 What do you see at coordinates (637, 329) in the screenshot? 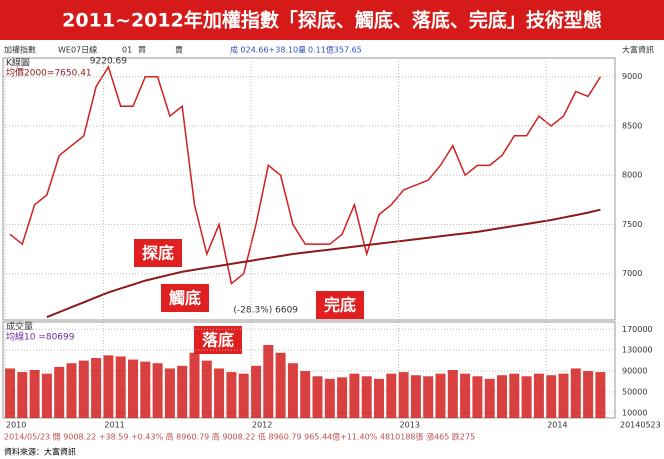
I see `y-tick-label: 170000` at bounding box center [637, 329].